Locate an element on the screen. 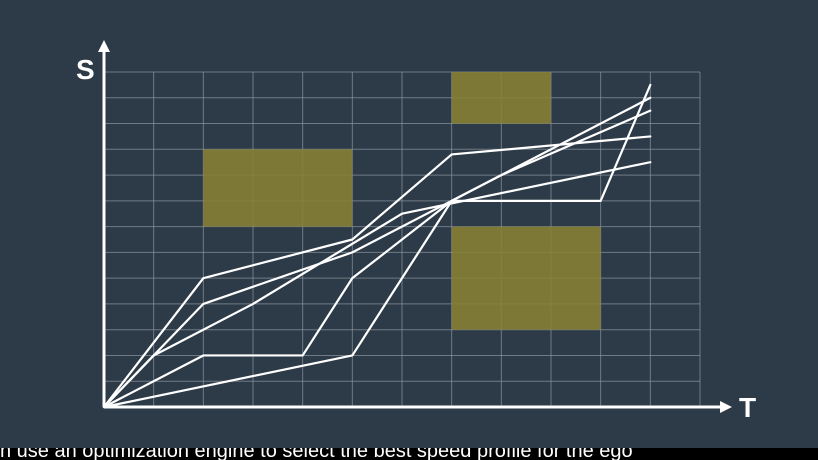  y-axis-arrow-icon is located at coordinates (104, 46).